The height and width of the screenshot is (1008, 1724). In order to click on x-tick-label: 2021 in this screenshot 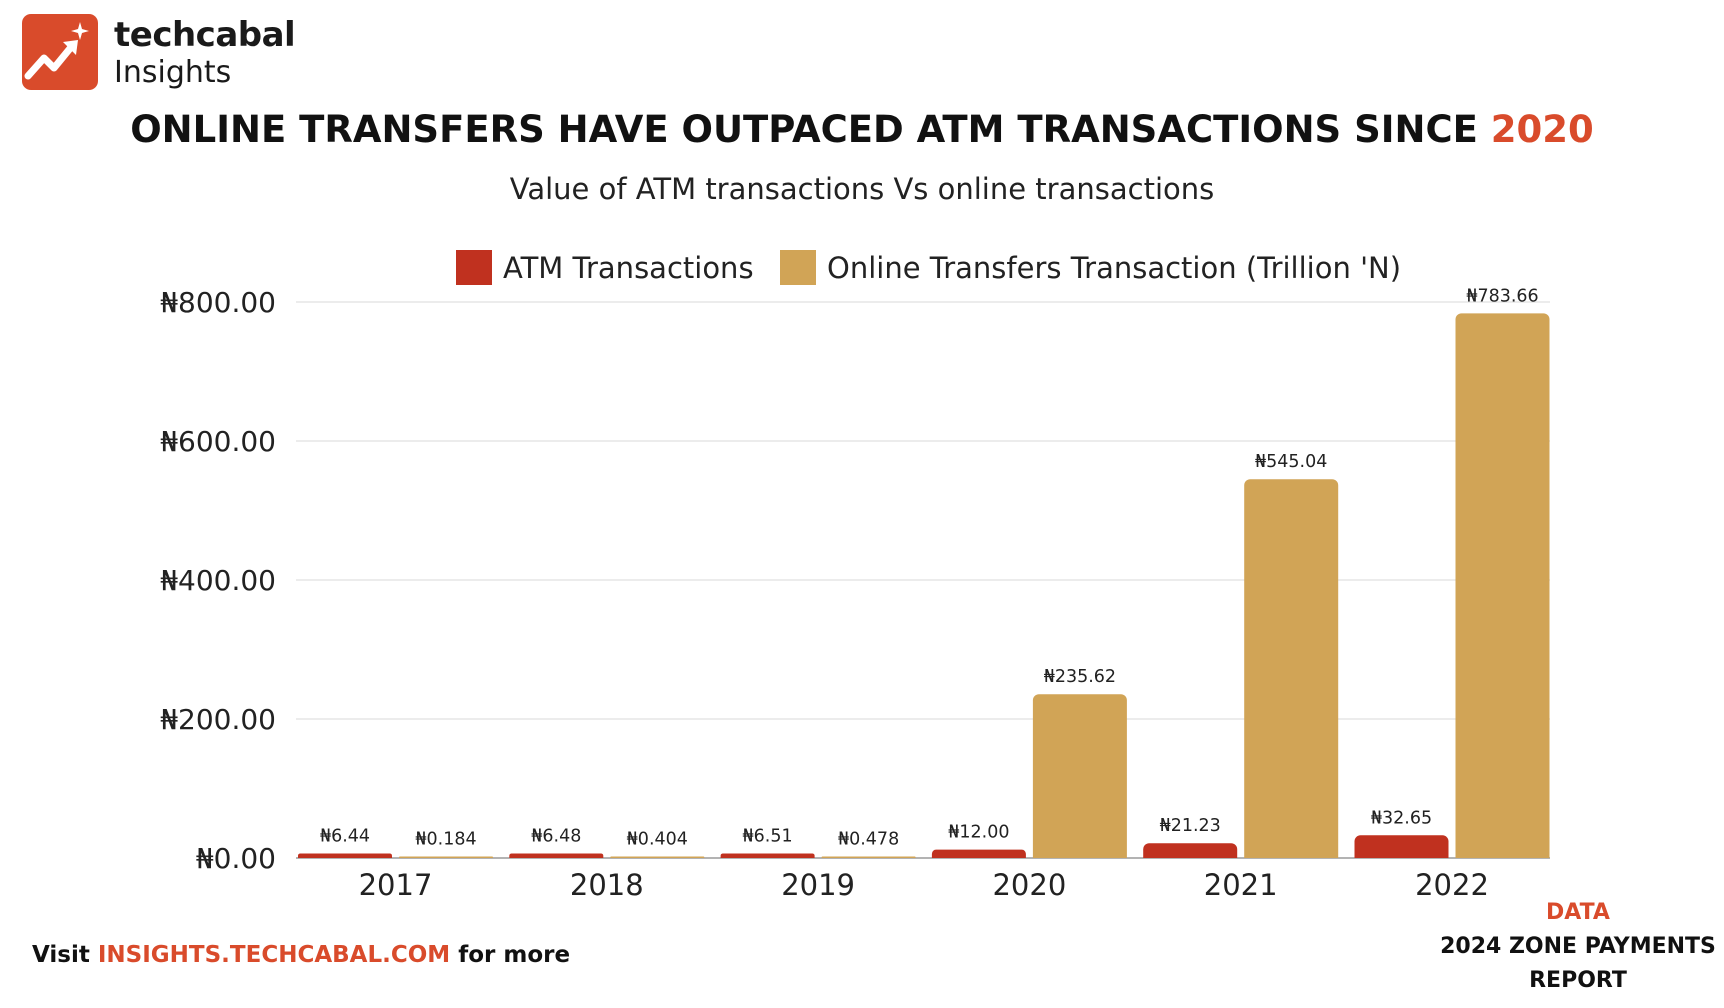, I will do `click(1241, 885)`.